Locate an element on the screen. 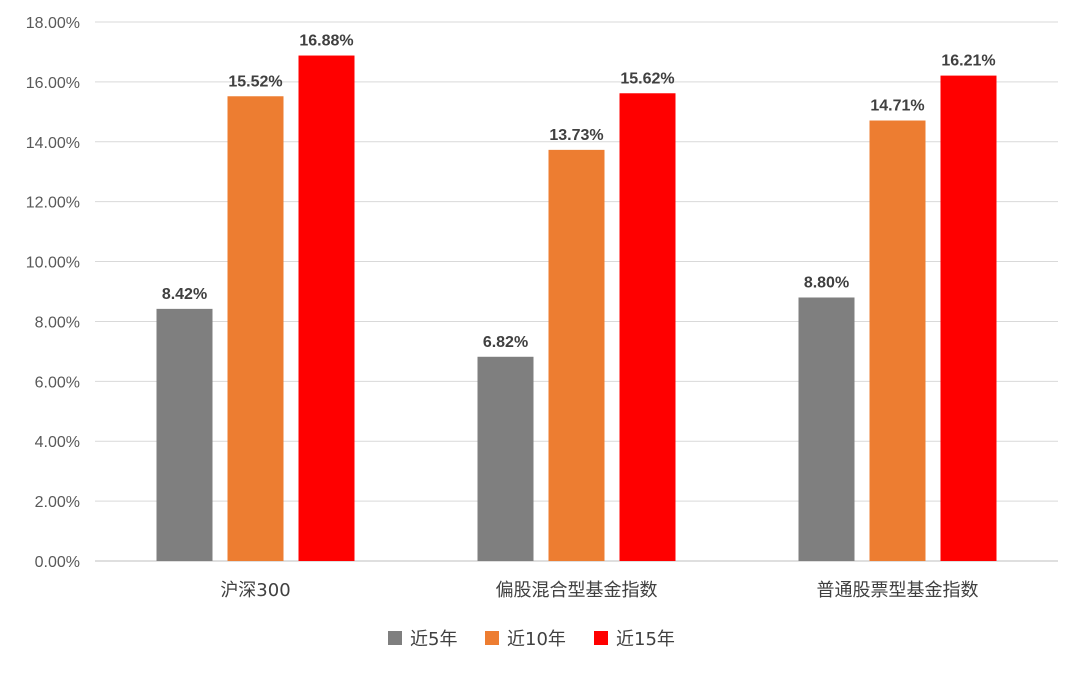  legend-label: 近15年 is located at coordinates (645, 639).